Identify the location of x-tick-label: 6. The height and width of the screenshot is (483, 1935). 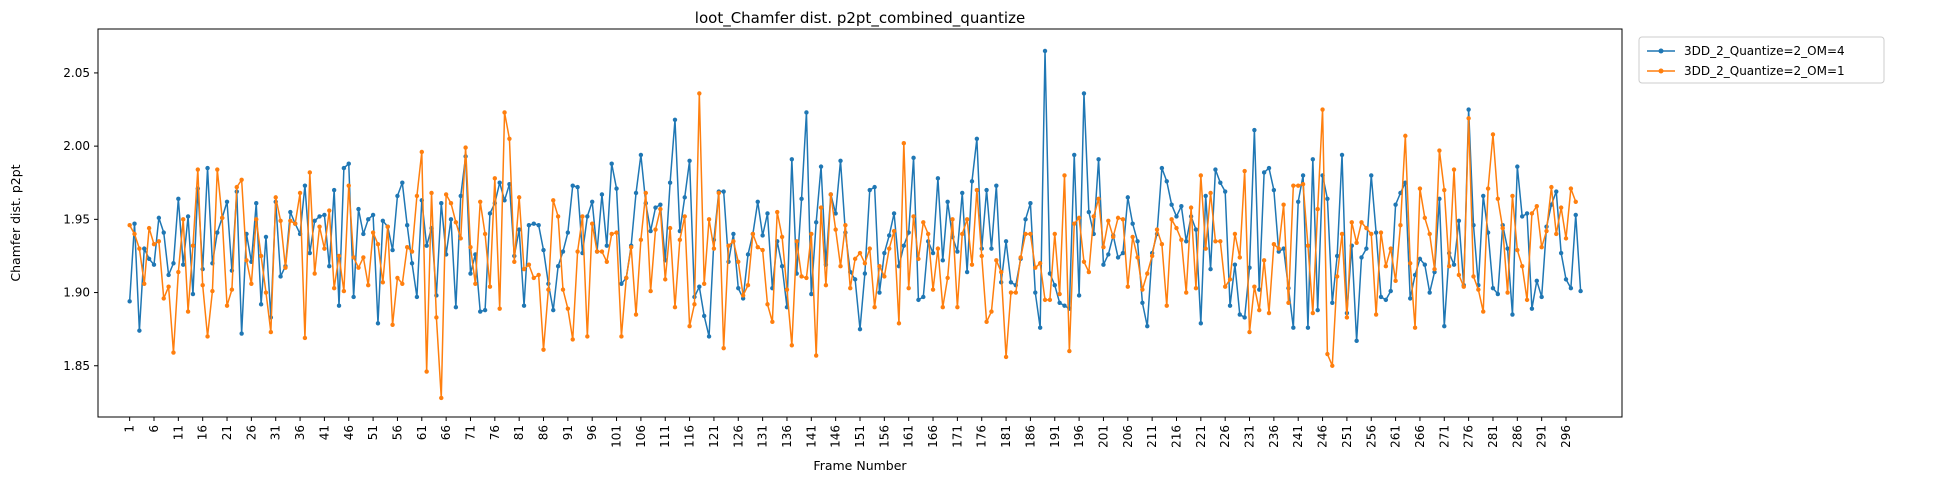
(154, 429).